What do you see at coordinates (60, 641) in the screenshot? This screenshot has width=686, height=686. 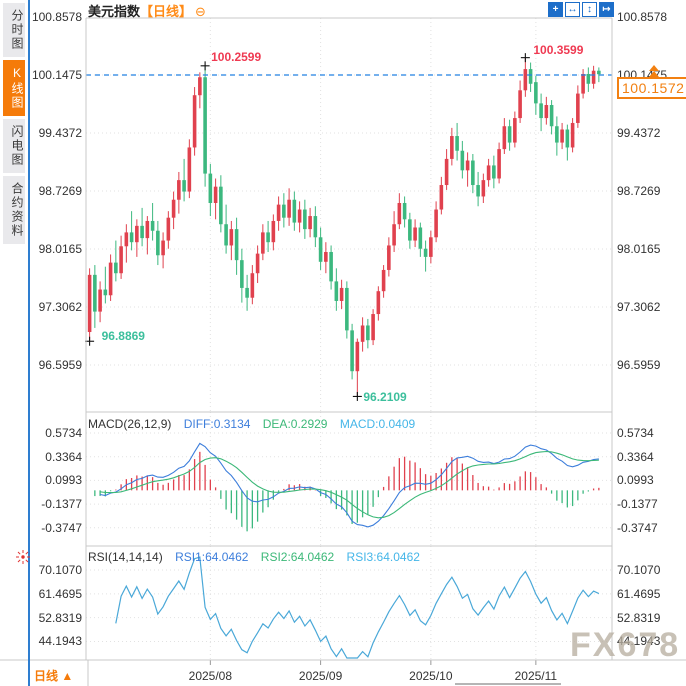 I see `rsi-y-tick-left: 44.1943` at bounding box center [60, 641].